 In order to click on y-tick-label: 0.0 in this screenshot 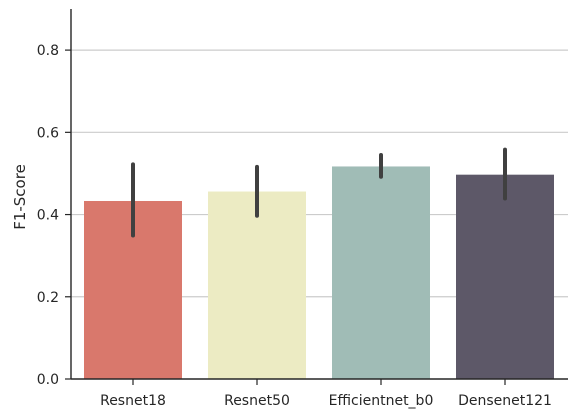, I will do `click(48, 380)`.